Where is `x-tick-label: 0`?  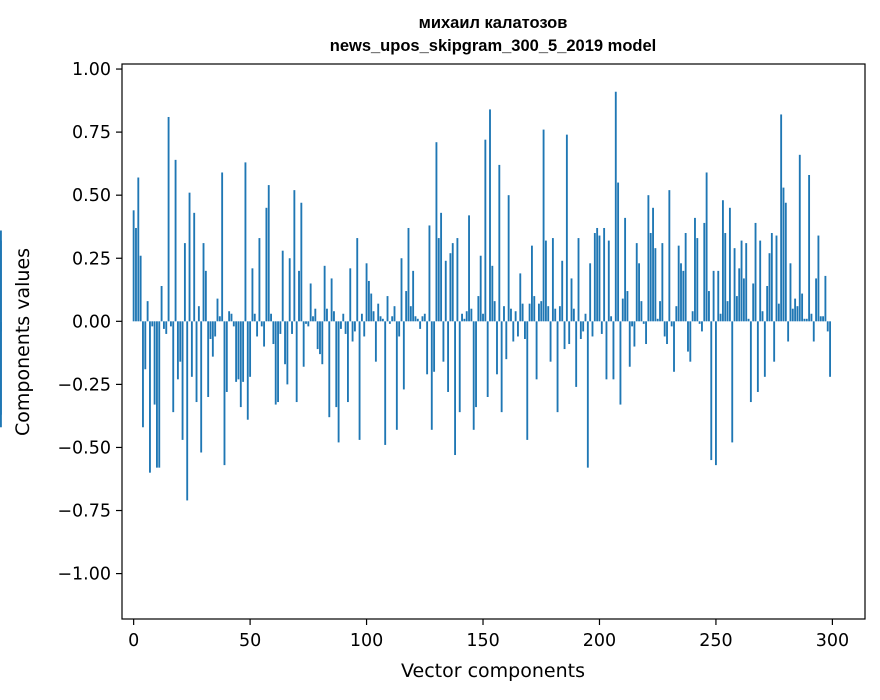
x-tick-label: 0 is located at coordinates (133, 641).